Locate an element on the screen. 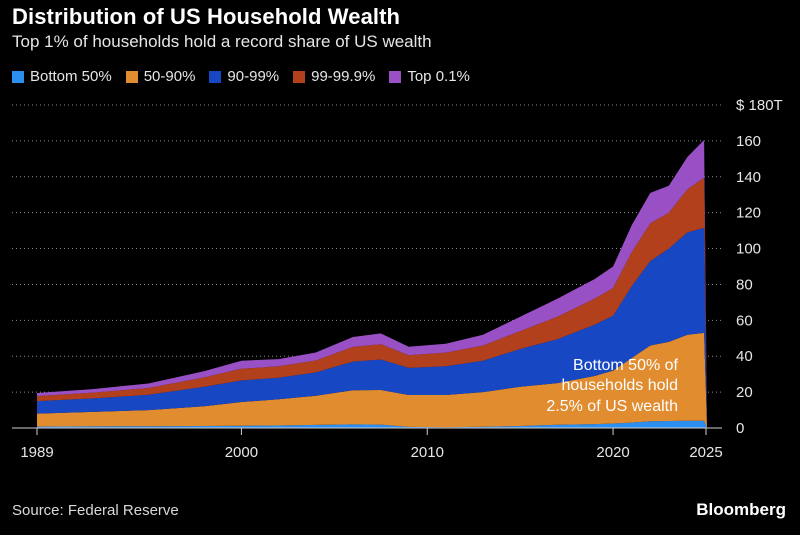 Image resolution: width=800 pixels, height=535 pixels. annotation-line: 2.5% of US wealth is located at coordinates (612, 406).